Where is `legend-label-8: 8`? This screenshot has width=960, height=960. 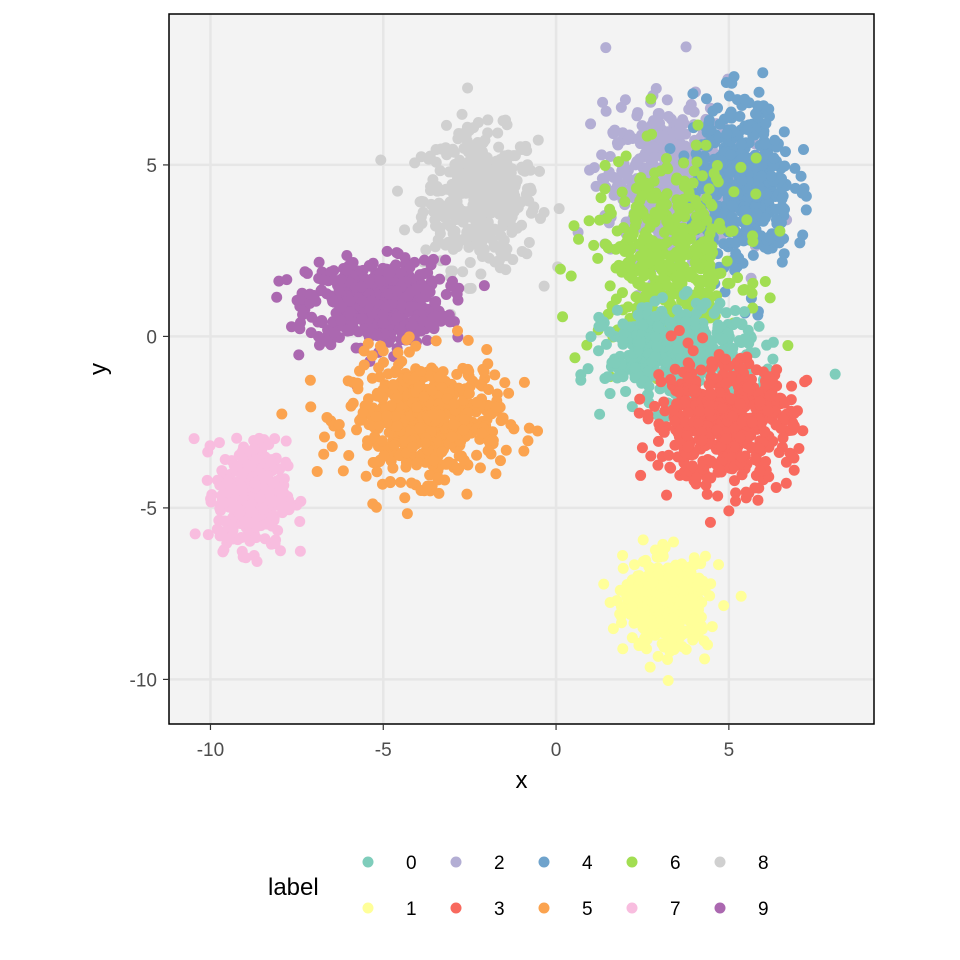
legend-label-8: 8 is located at coordinates (763, 863).